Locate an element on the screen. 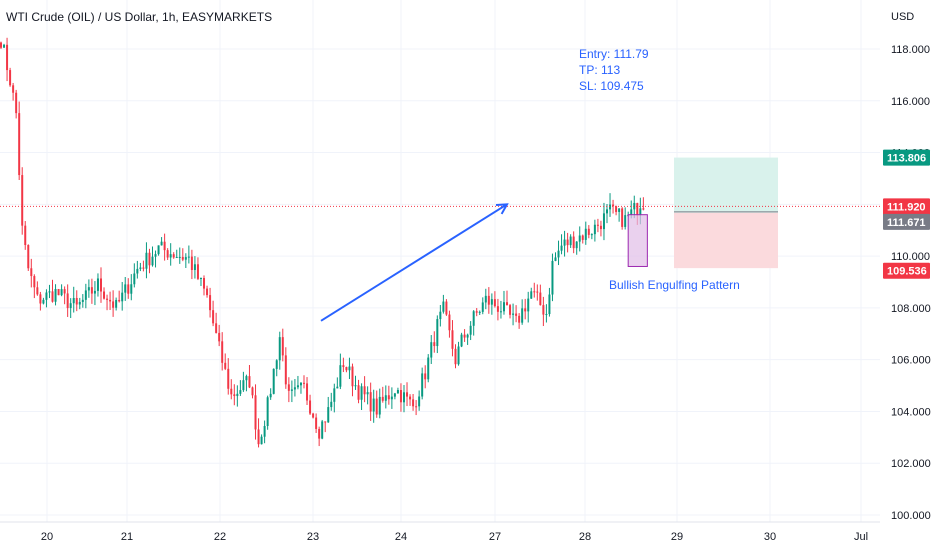 The width and height of the screenshot is (932, 550). stop-loss-annotation: SL: 109.475 is located at coordinates (611, 86).